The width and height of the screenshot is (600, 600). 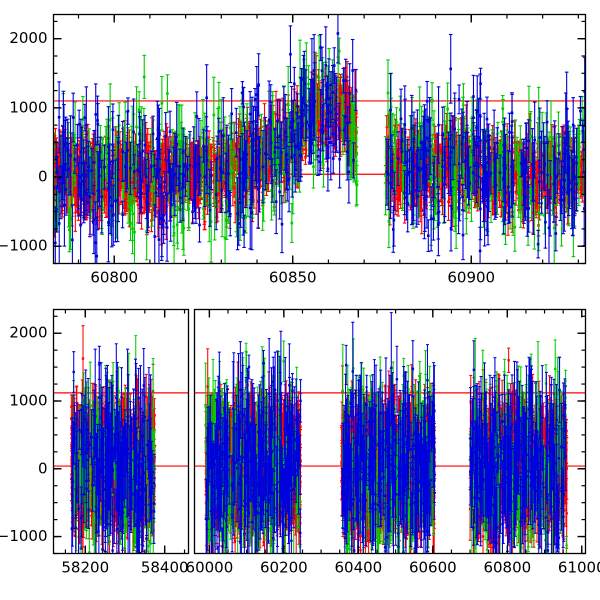 I want to click on x-tick-label: 60000, so click(x=210, y=568).